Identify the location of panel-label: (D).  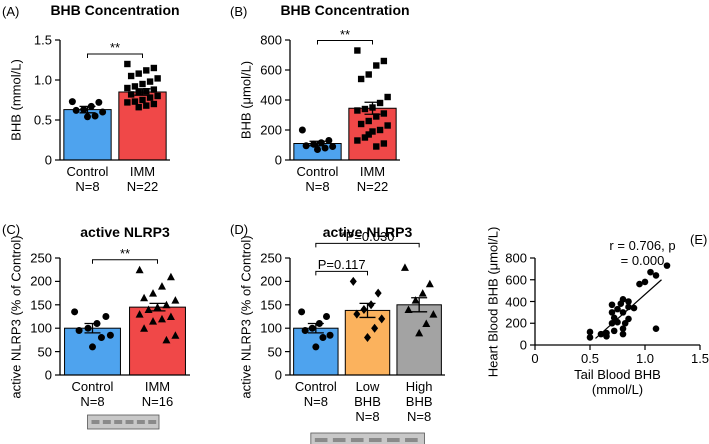
(239, 229).